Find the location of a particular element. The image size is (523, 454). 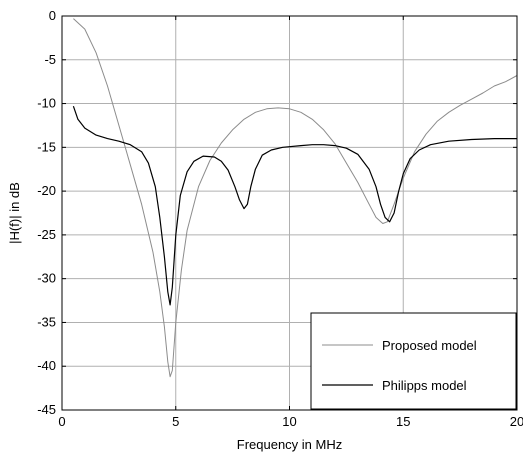

y-tick-label: -40 is located at coordinates (46, 365).